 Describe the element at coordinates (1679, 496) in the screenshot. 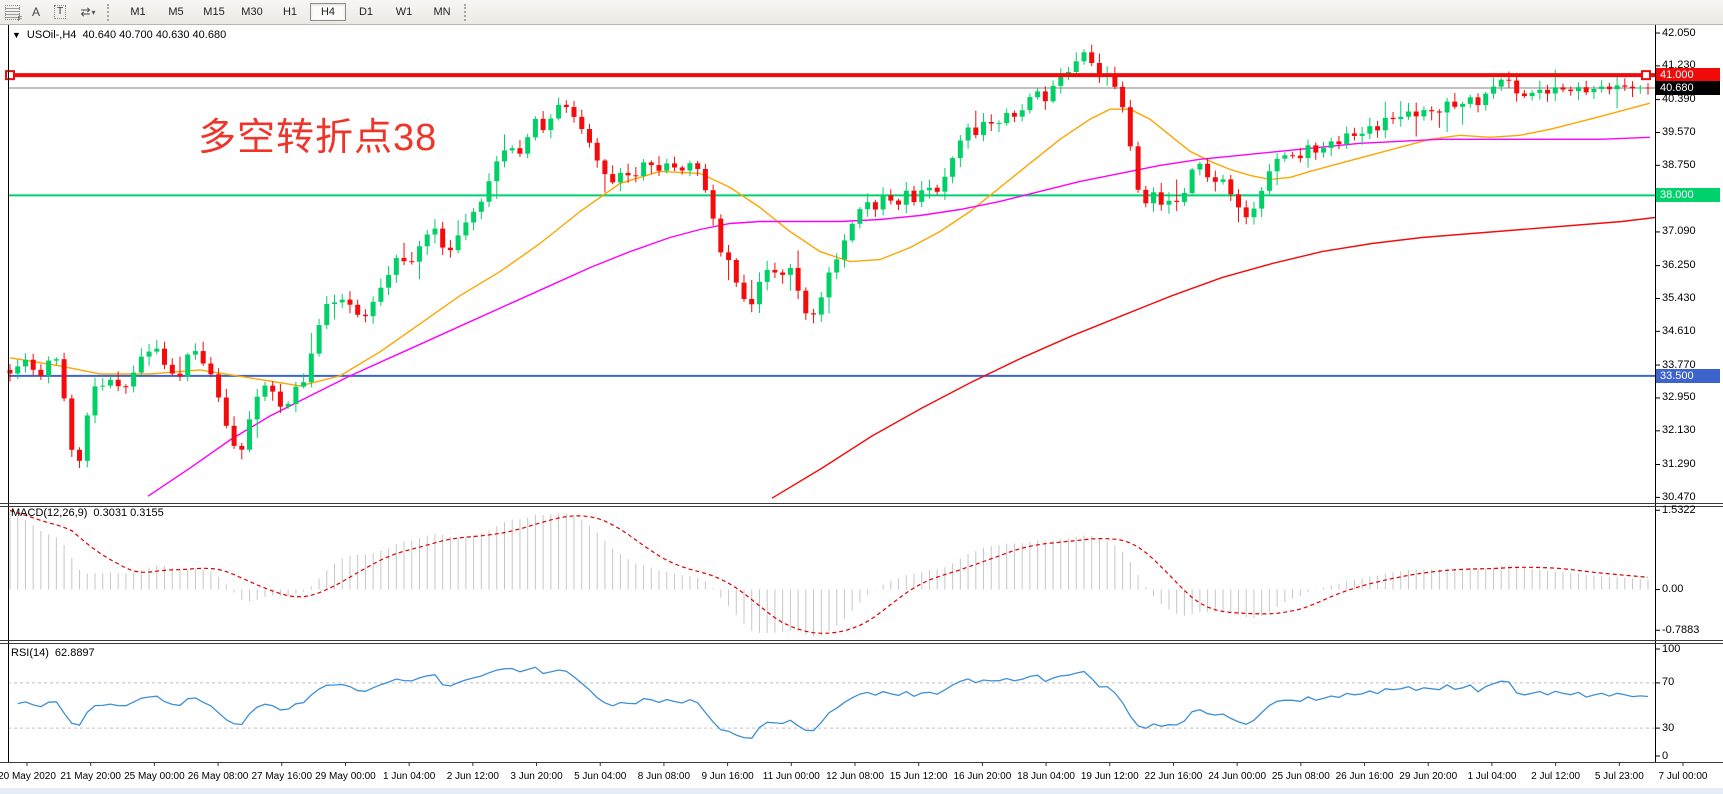

I see `price-tick-label: 30.470` at that location.